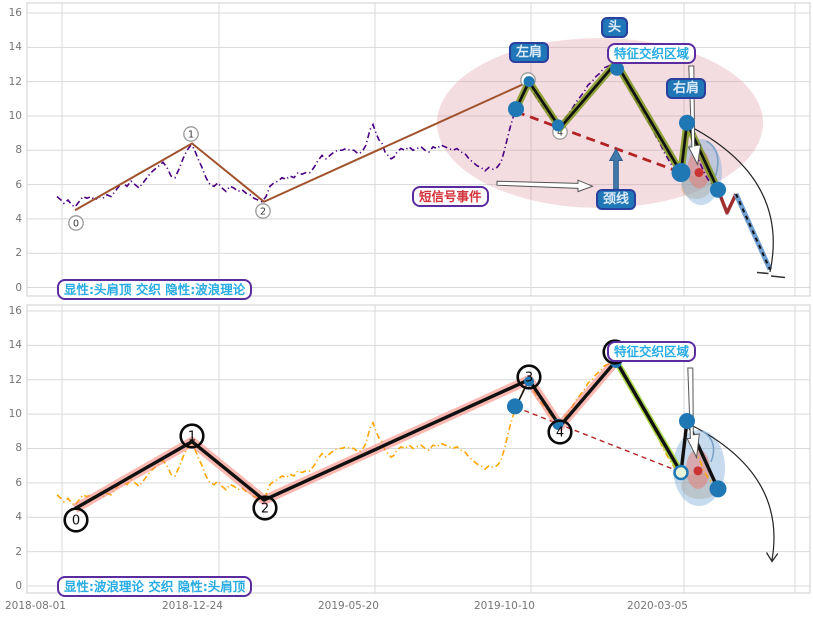 Image resolution: width=813 pixels, height=617 pixels. Describe the element at coordinates (681, 472) in the screenshot. I see `trough-ring-marker` at that location.